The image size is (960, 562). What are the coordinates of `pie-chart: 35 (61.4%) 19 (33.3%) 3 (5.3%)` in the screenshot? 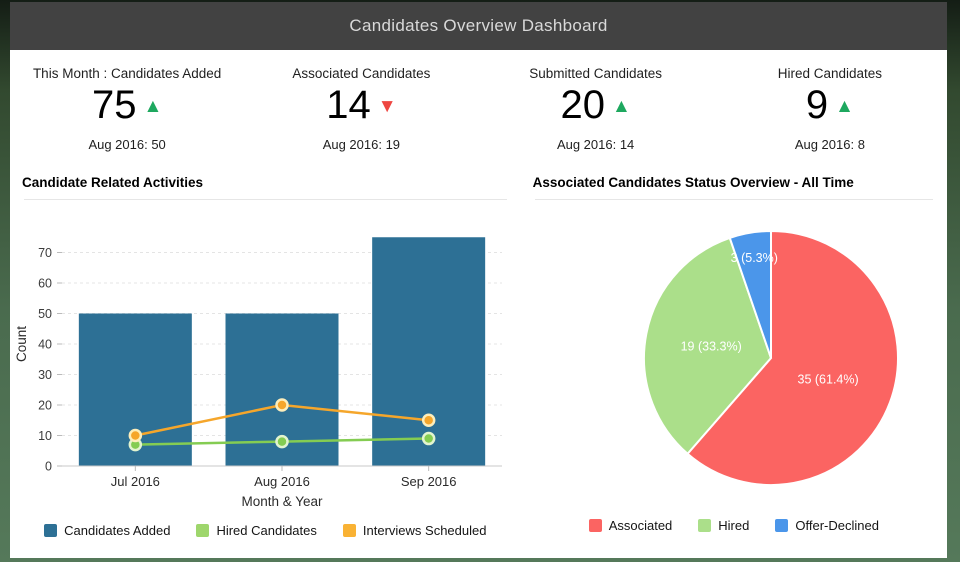 It's located at (770, 357).